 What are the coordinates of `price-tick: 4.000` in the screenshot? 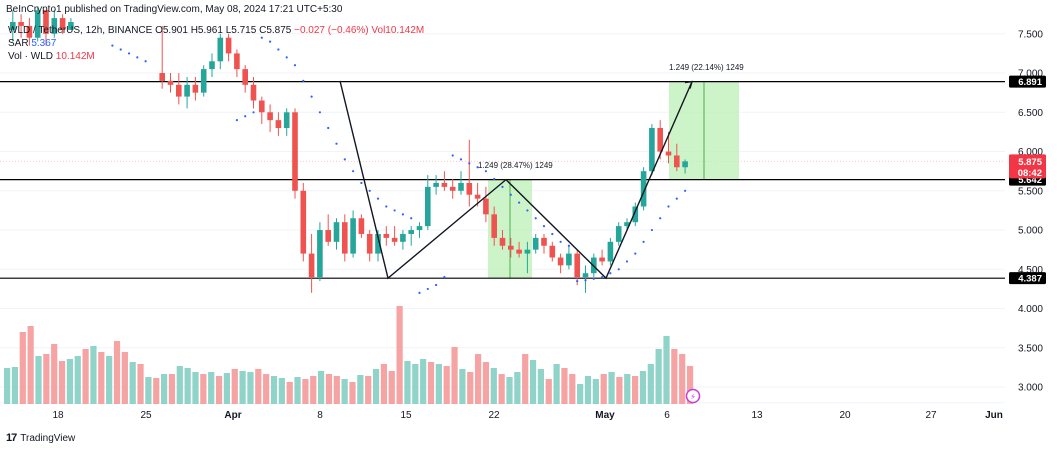 It's located at (1030, 309).